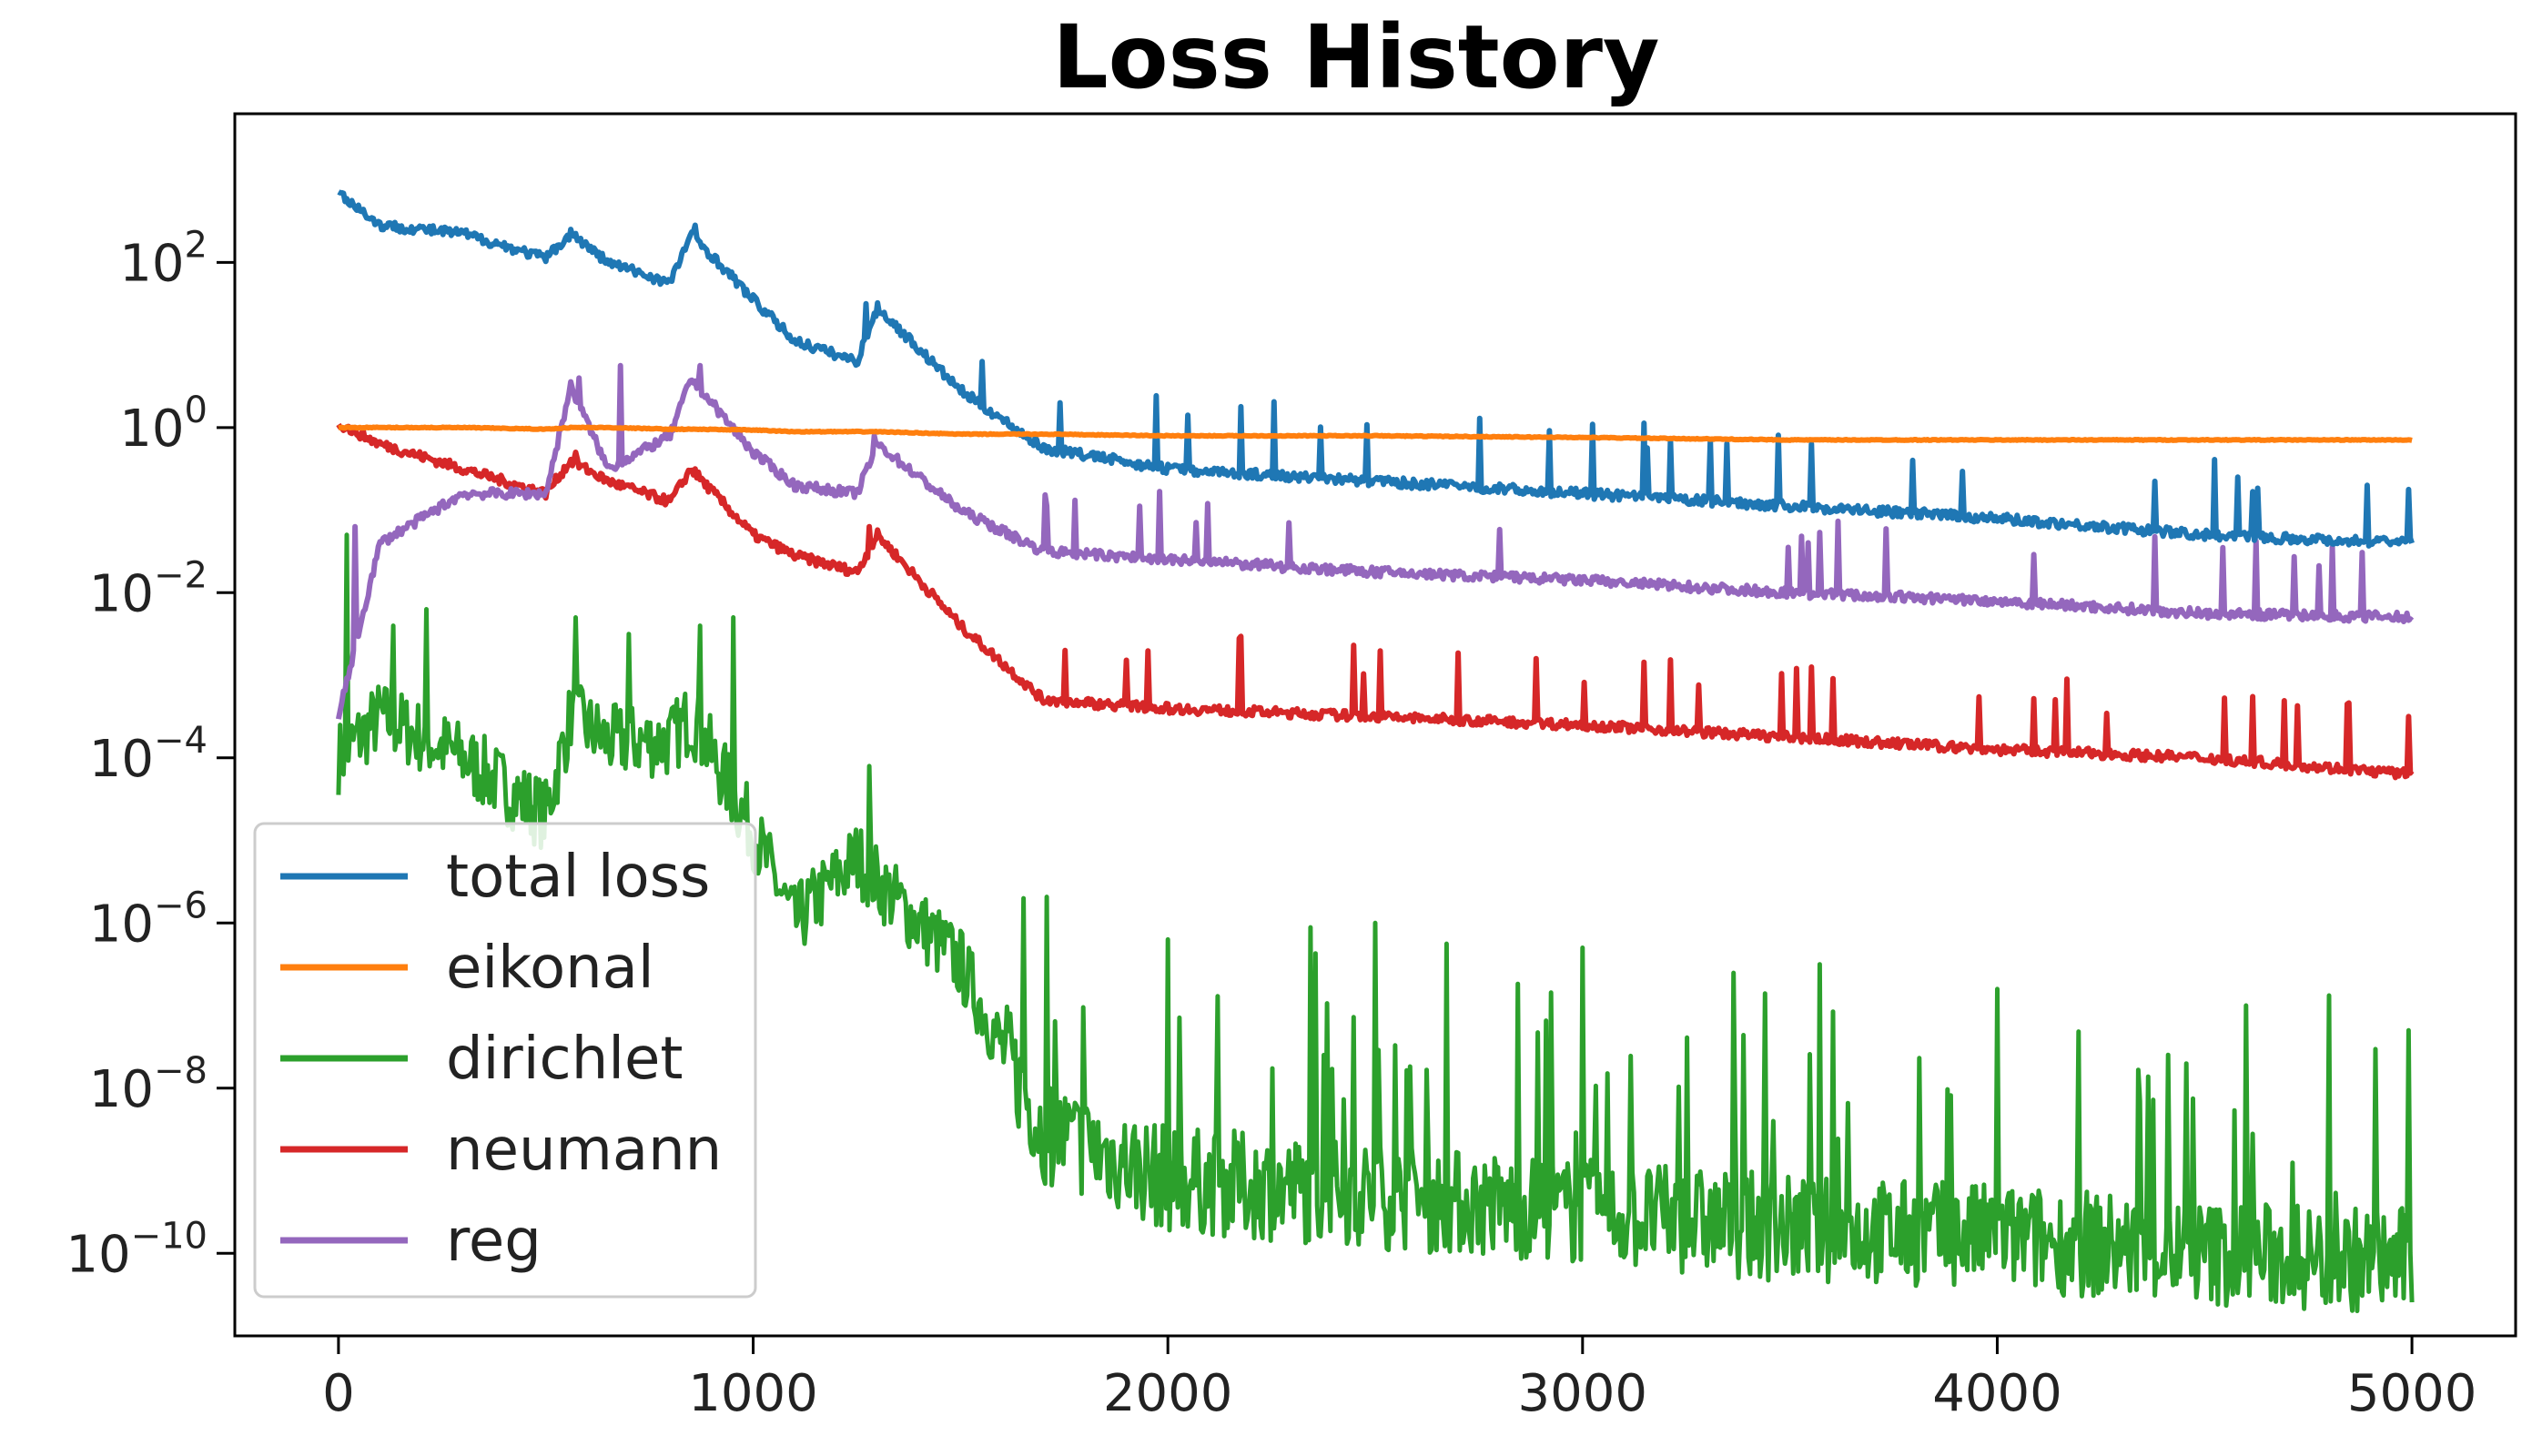 This screenshot has height=1456, width=2532. What do you see at coordinates (338, 1394) in the screenshot?
I see `x-tick-label: 0` at bounding box center [338, 1394].